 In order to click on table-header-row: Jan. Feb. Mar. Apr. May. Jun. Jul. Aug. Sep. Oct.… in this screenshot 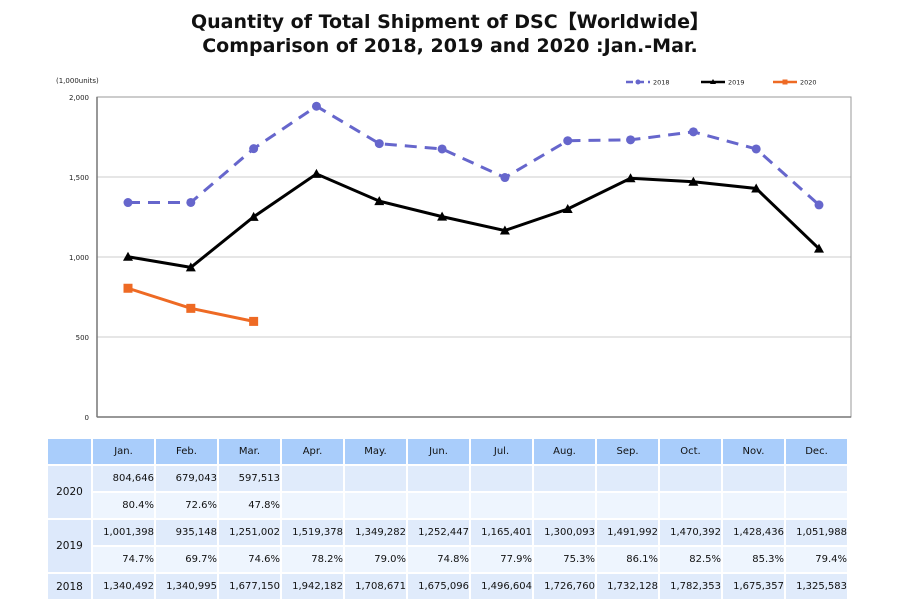, I will do `click(447, 451)`.